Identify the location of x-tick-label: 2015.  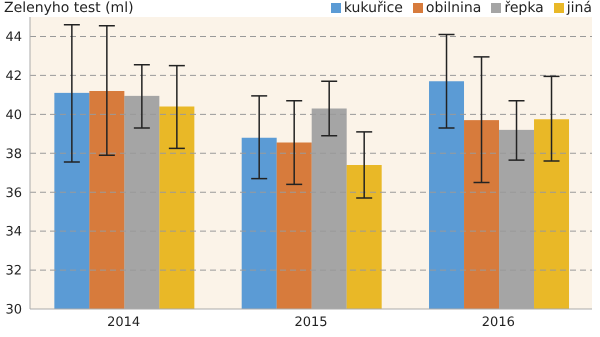
(311, 322).